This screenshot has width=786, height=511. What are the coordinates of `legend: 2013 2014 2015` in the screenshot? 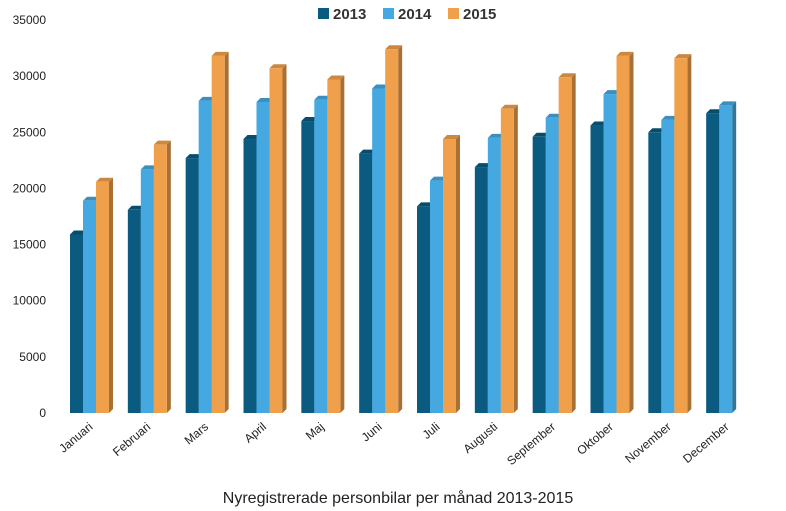 It's located at (407, 14).